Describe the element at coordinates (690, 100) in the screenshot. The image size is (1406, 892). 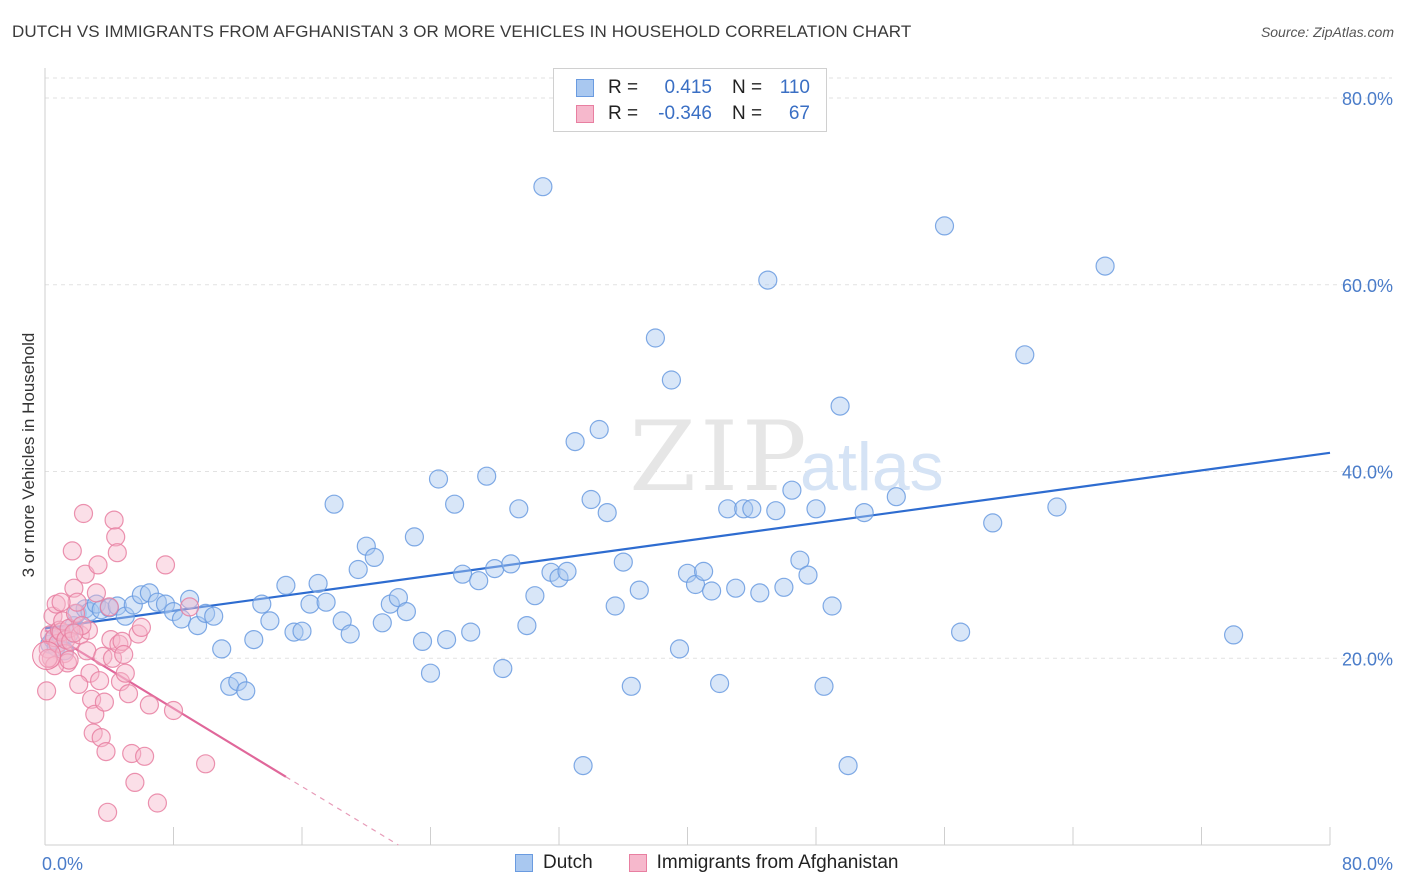
I see `correlation-legend: R = 0.415 N = 110 R = -0.346 N = 67` at that location.